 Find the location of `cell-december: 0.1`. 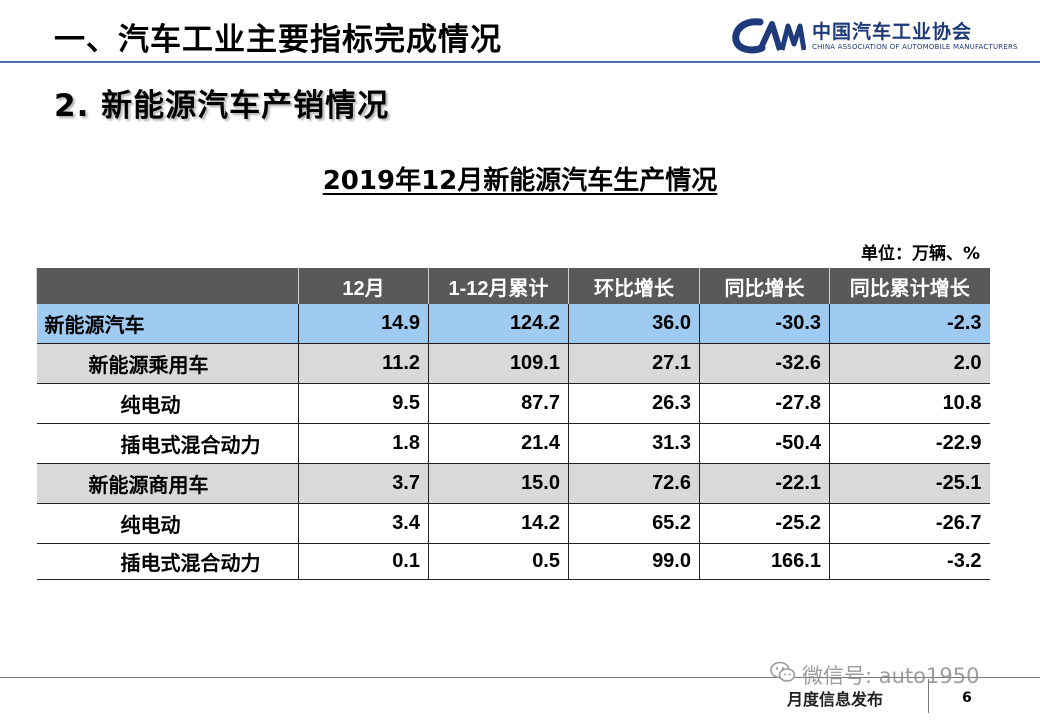

cell-december: 0.1 is located at coordinates (363, 561).